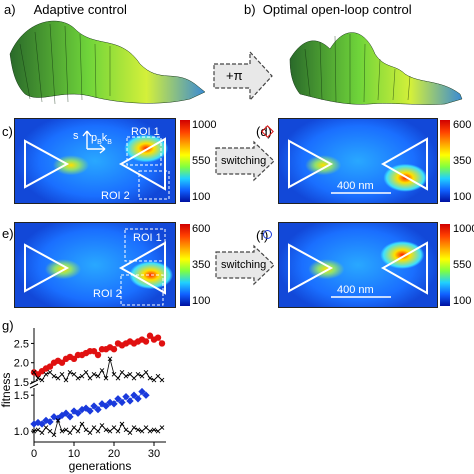 This screenshot has height=474, width=474. I want to click on upper-ytick-label-0: 2.5, so click(21, 344).